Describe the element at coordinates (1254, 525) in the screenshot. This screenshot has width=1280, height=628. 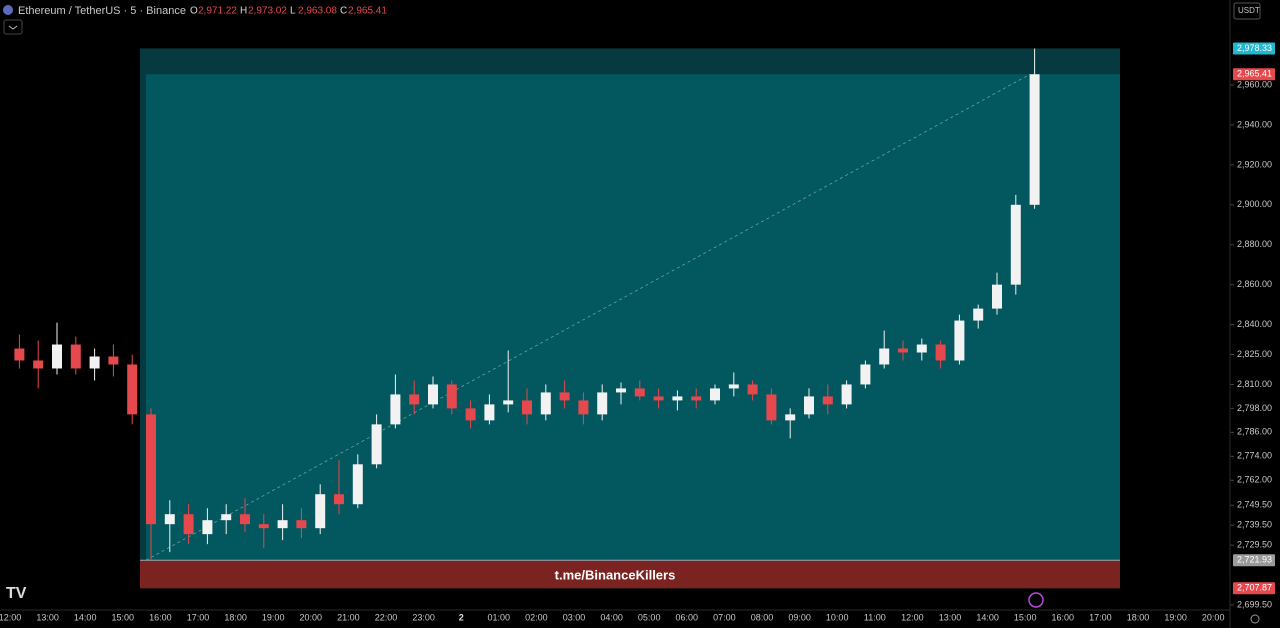
I see `y-tick-label: 2,739.50` at that location.